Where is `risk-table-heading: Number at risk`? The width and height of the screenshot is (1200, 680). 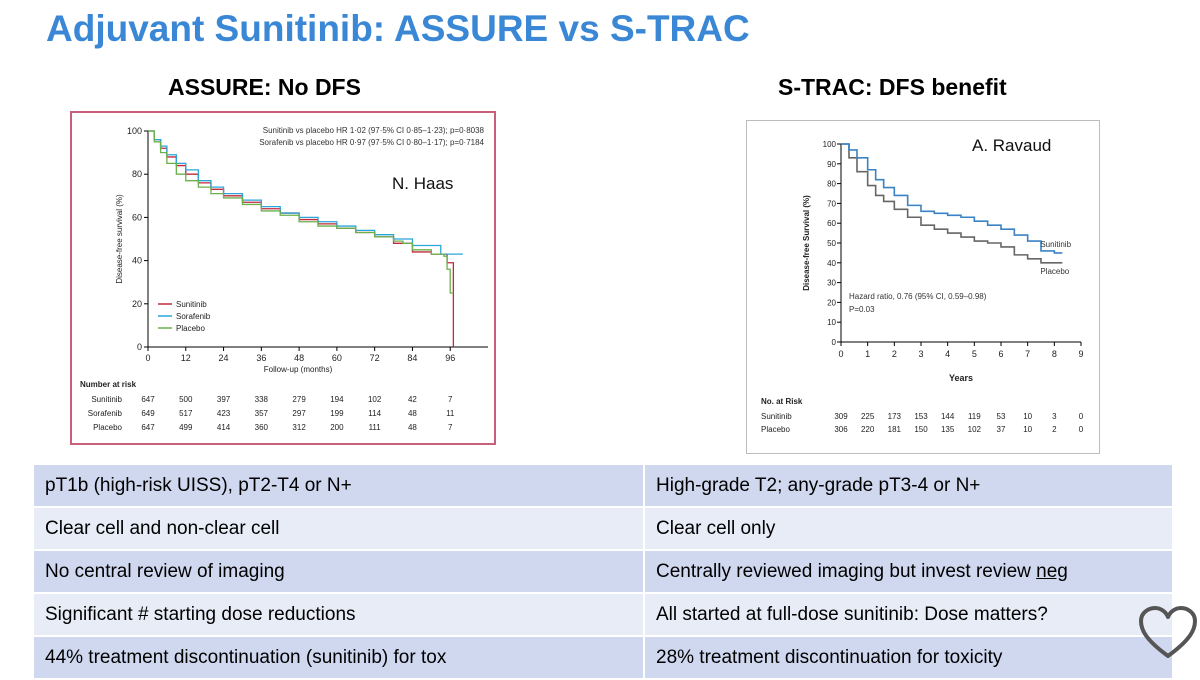 risk-table-heading: Number at risk is located at coordinates (108, 384).